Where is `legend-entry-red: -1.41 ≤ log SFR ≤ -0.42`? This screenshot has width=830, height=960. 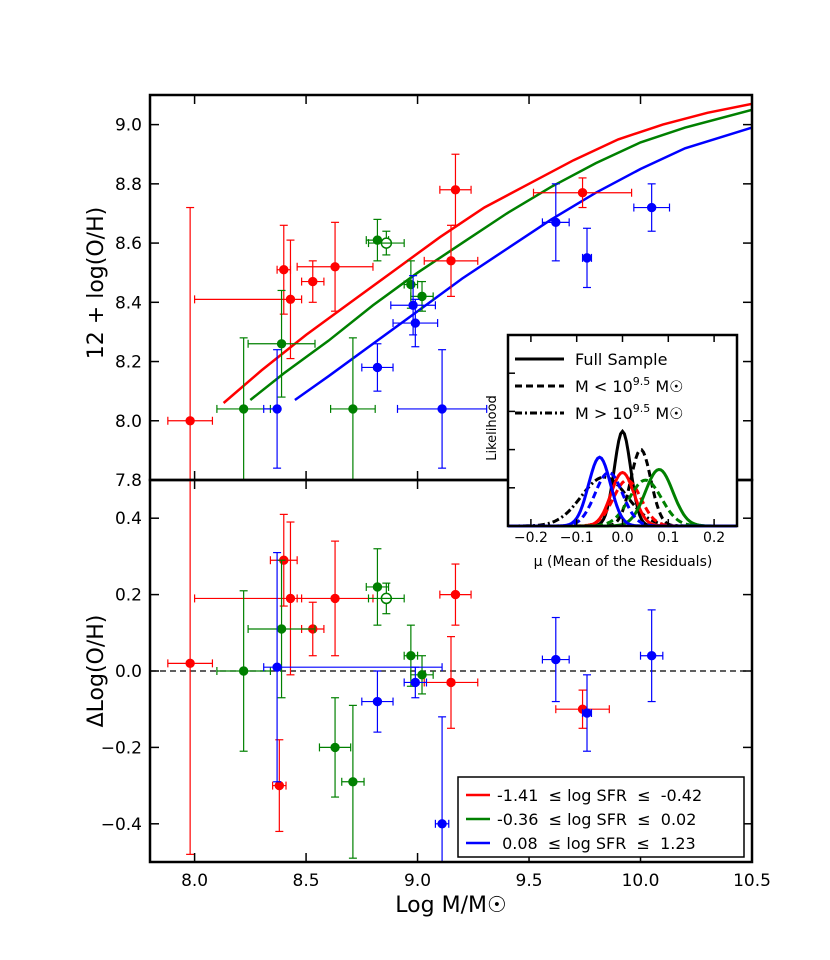
legend-entry-red: -1.41 ≤ log SFR ≤ -0.42 is located at coordinates (584, 795).